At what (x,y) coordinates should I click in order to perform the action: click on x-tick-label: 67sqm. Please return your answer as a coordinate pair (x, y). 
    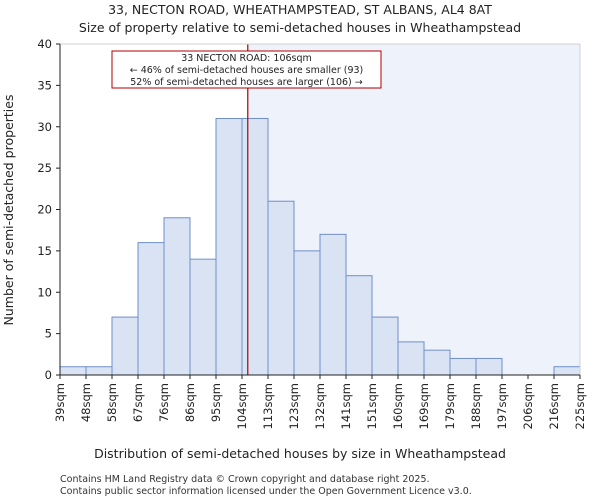
    Looking at the image, I should click on (138, 402).